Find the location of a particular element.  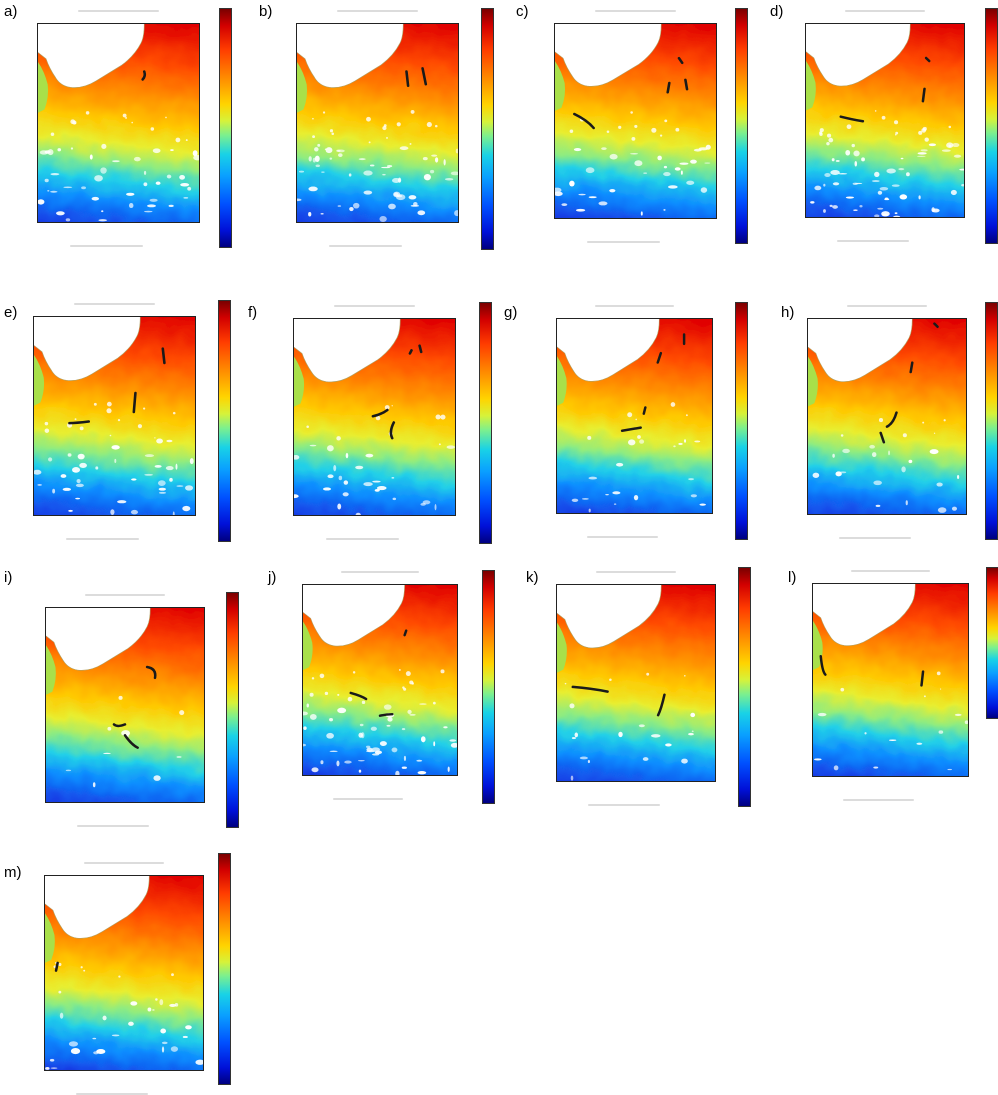

coastline is located at coordinates (347, 351).